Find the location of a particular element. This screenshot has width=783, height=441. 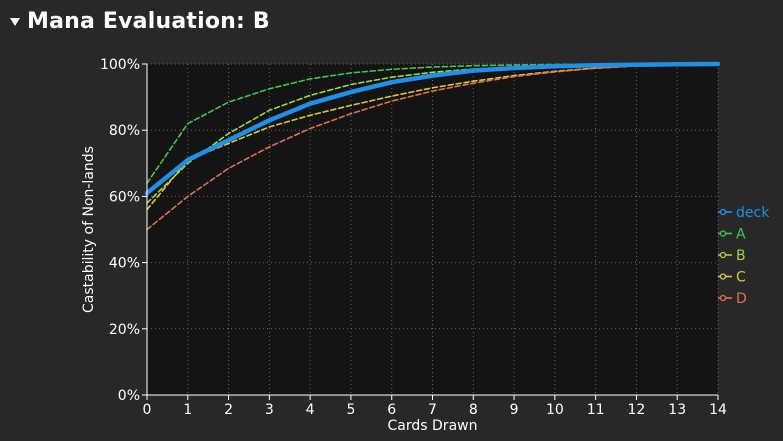

x-tick-label: 4 is located at coordinates (310, 410).